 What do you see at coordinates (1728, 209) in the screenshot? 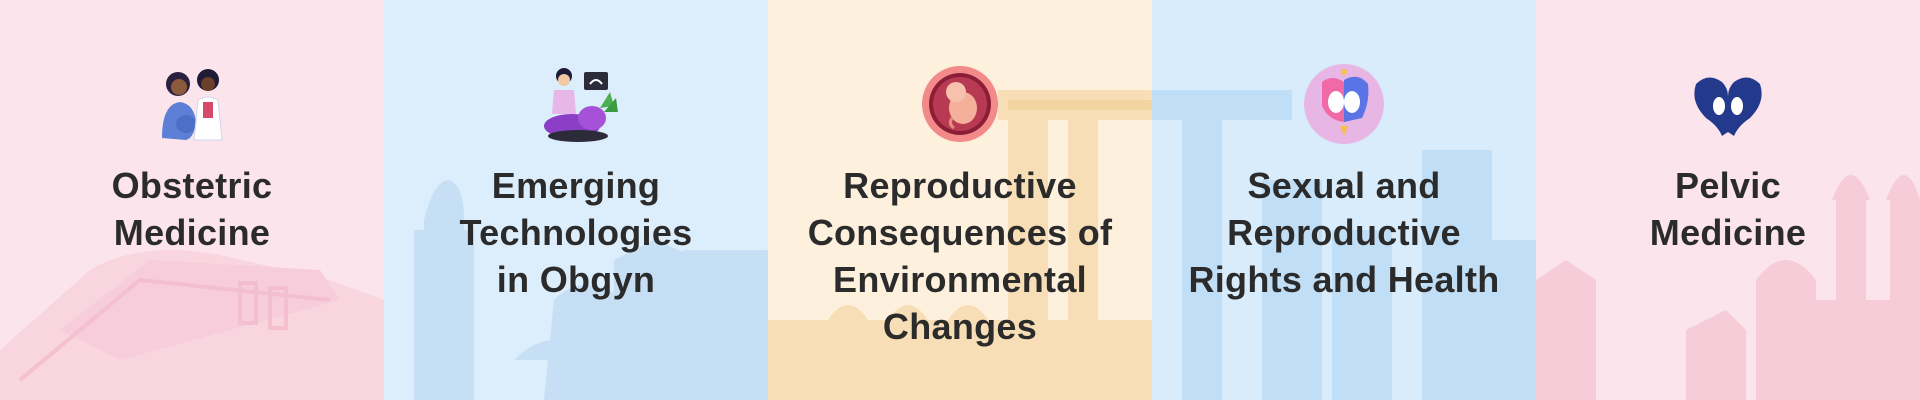
I see `specialty-title: Pelvic Medicine` at bounding box center [1728, 209].